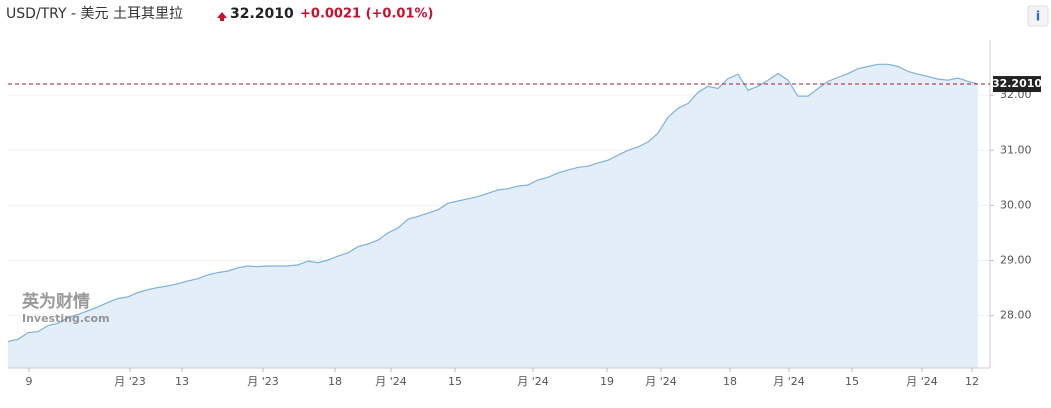  Describe the element at coordinates (182, 381) in the screenshot. I see `x-tick-label: 13` at that location.